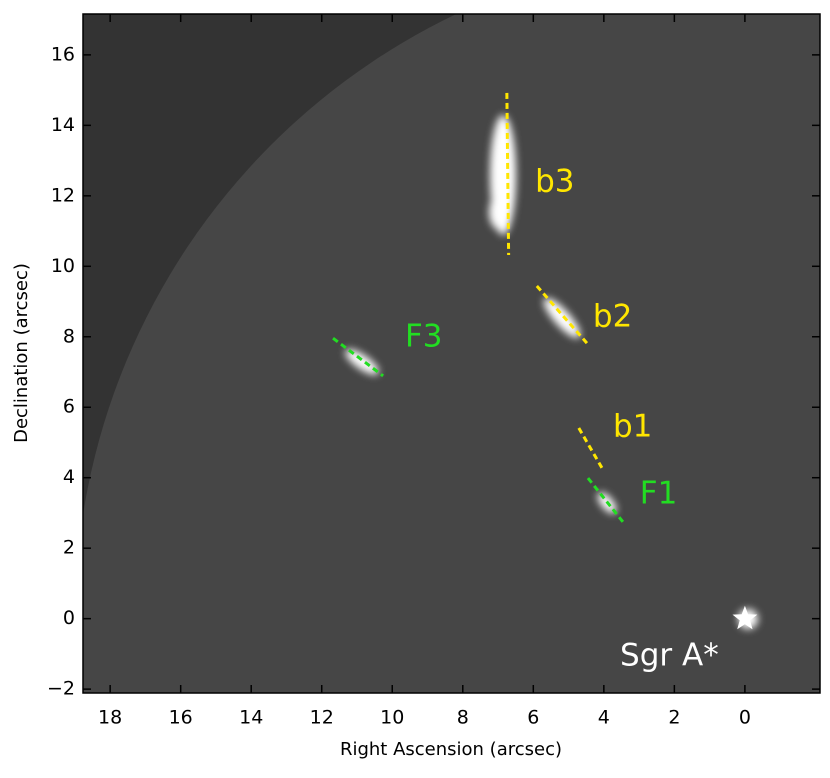 Image resolution: width=830 pixels, height=778 pixels. Describe the element at coordinates (424, 337) in the screenshot. I see `annotation: F3` at that location.